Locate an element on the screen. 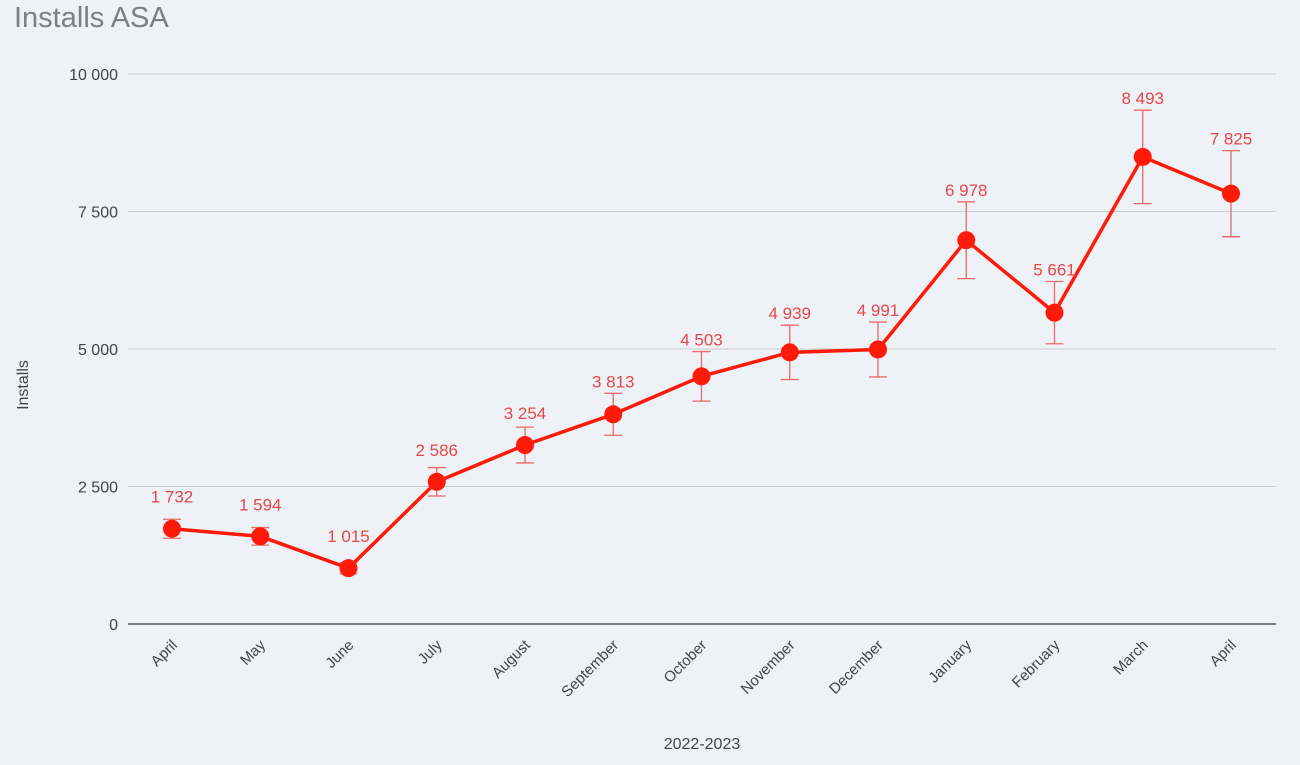 The image size is (1300, 765). data-label: 5 661 is located at coordinates (1054, 270).